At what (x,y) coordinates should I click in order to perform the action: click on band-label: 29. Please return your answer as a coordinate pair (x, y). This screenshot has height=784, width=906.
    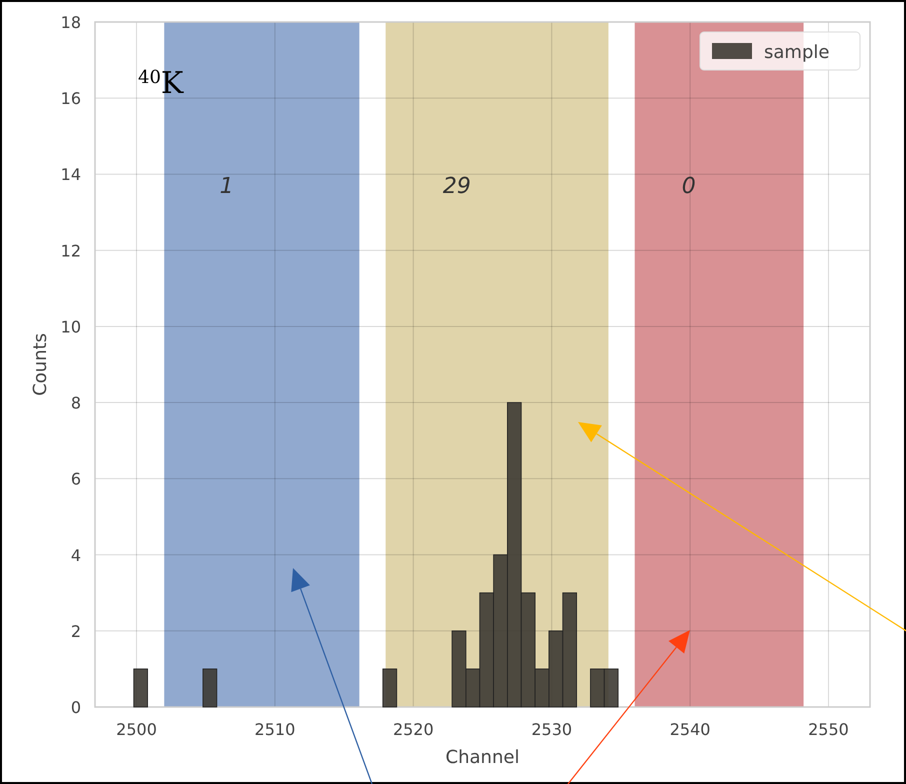
    Looking at the image, I should click on (456, 186).